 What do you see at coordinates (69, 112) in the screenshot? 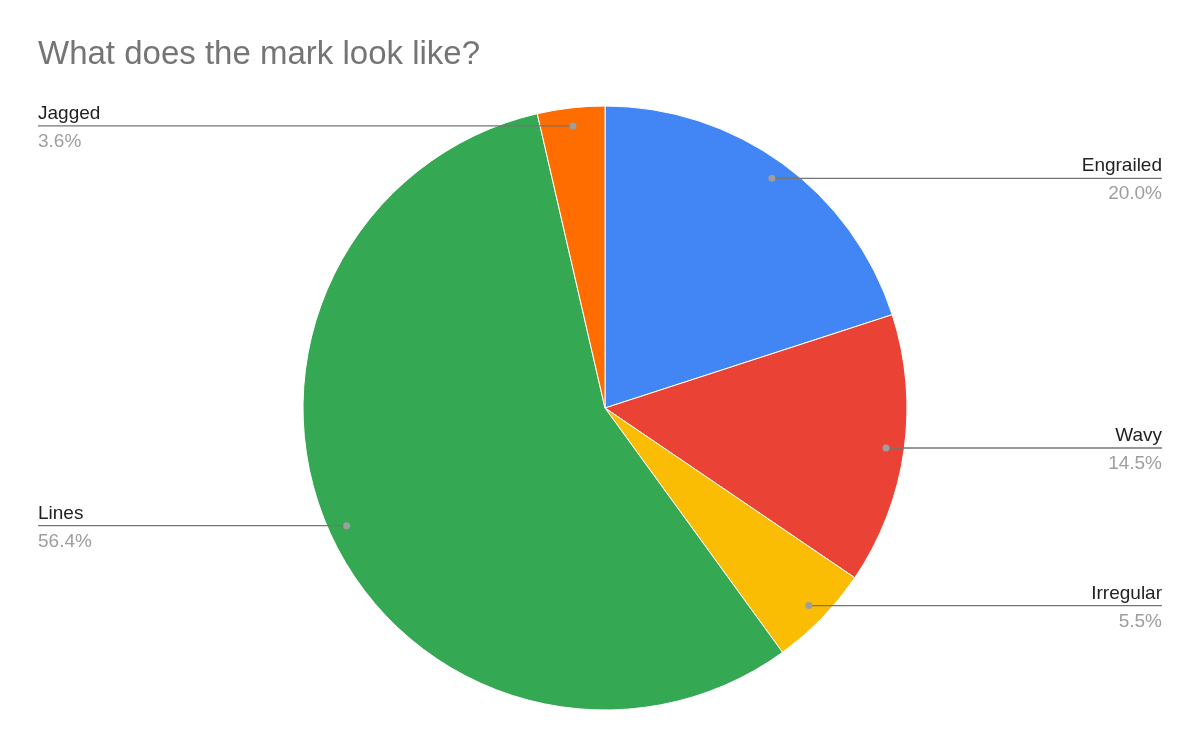
I see `slice-label: Jagged` at bounding box center [69, 112].